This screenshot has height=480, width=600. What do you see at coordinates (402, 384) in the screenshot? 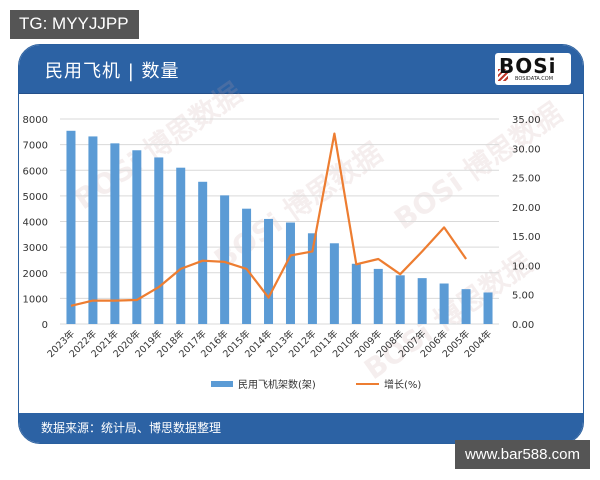
I see `legend-line-label: 增长(%)` at bounding box center [402, 384].